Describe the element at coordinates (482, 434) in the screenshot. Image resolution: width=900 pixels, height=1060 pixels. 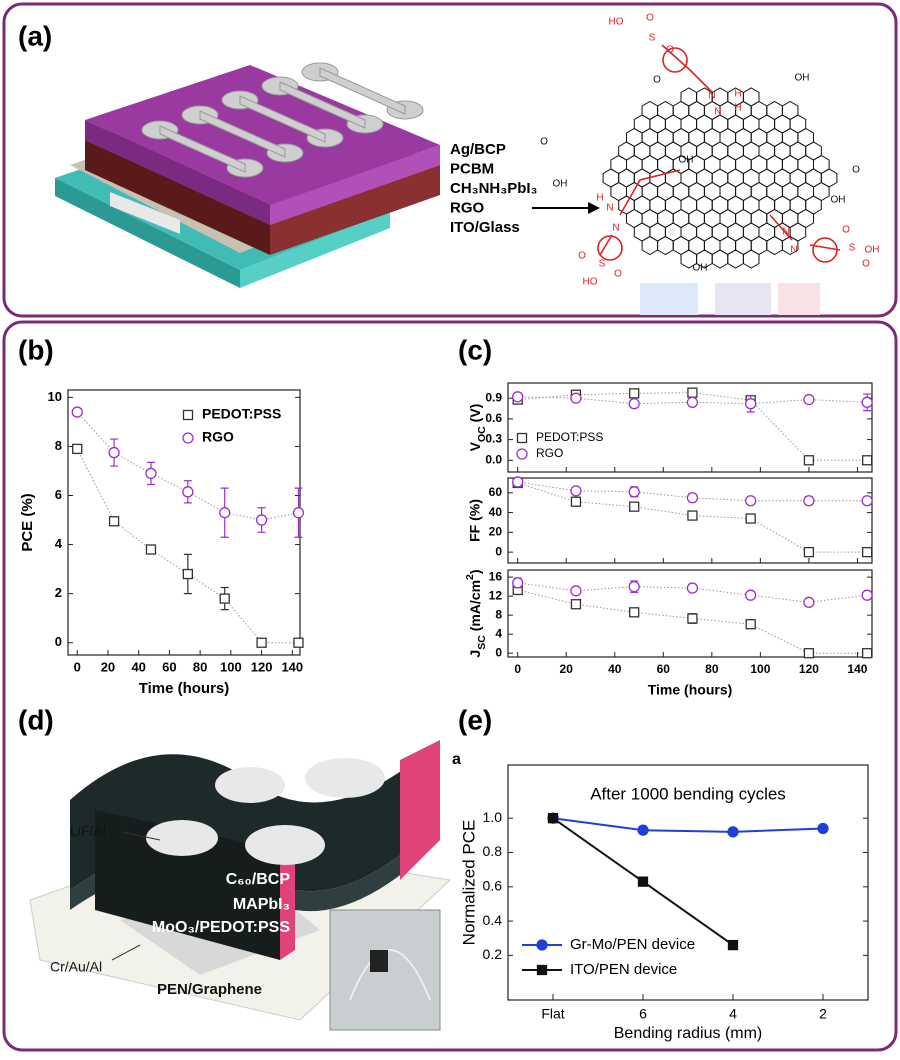
I see `y-axis-label-part: OC` at that location.